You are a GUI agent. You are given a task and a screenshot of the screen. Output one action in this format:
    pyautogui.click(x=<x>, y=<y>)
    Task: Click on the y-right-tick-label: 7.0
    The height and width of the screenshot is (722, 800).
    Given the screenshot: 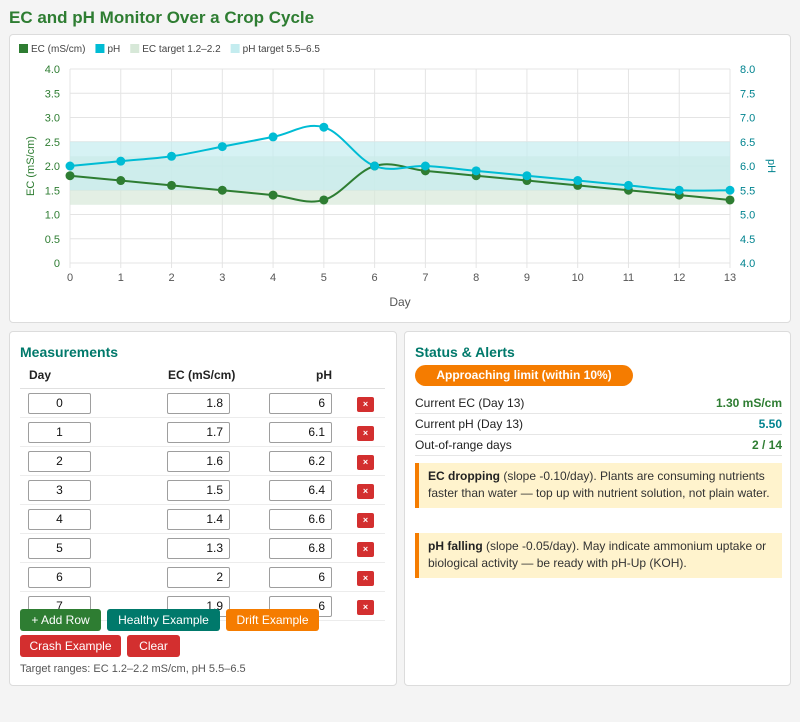 What is the action you would take?
    pyautogui.click(x=747, y=119)
    